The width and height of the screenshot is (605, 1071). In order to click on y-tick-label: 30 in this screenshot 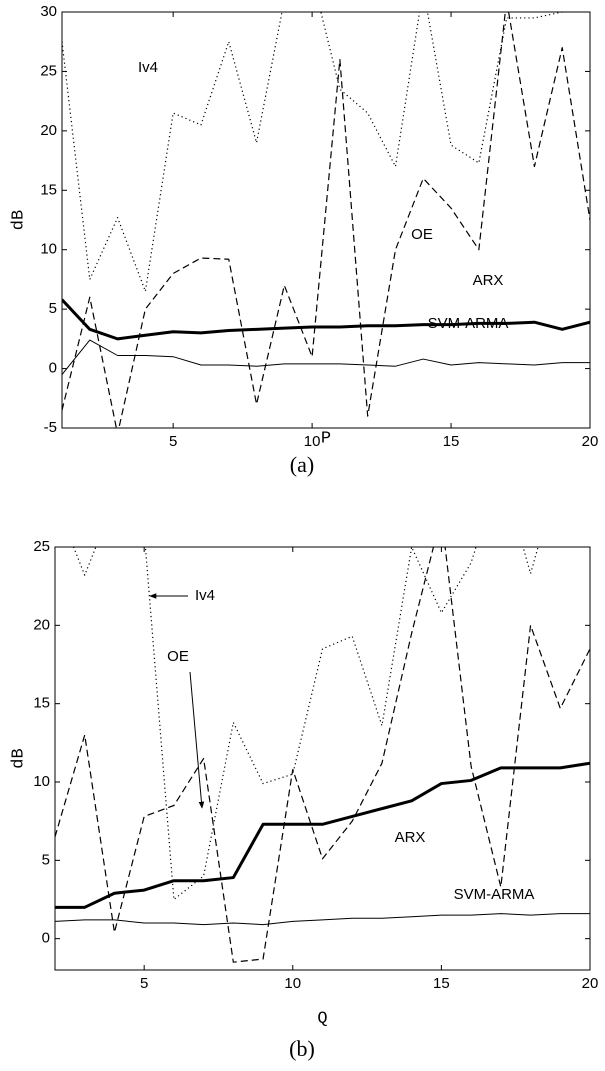, I will do `click(48, 11)`.